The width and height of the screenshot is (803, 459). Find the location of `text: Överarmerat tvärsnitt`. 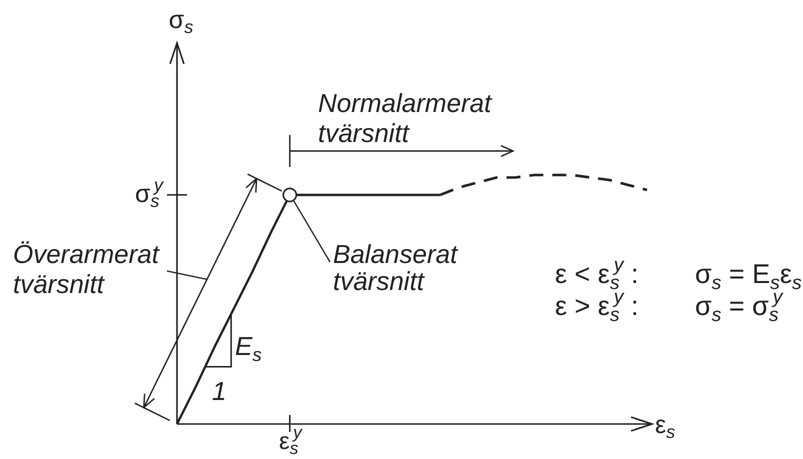

text: Överarmerat tvärsnitt is located at coordinates (87, 269).